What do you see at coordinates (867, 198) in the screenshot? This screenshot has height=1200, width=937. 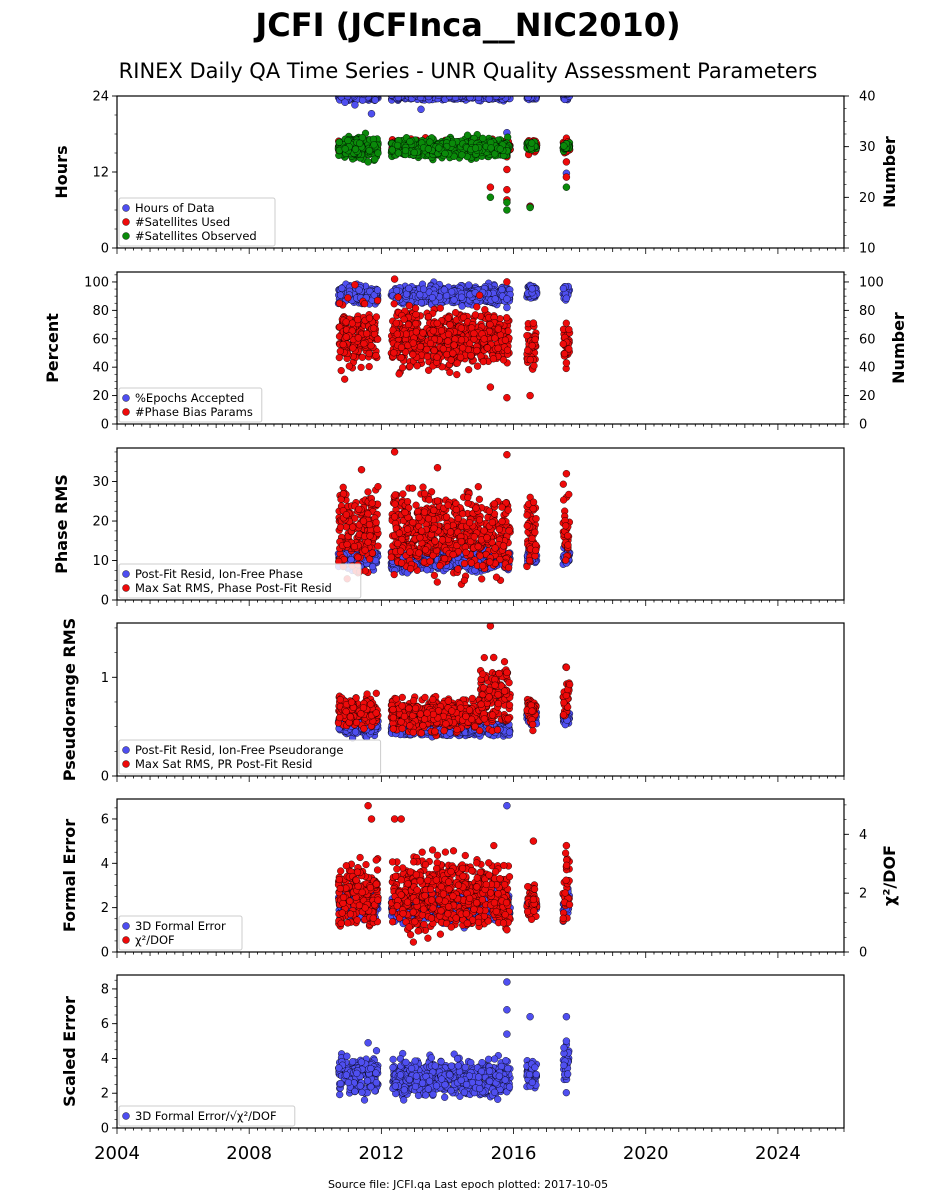 I see `y-tick-label-right: 20` at bounding box center [867, 198].